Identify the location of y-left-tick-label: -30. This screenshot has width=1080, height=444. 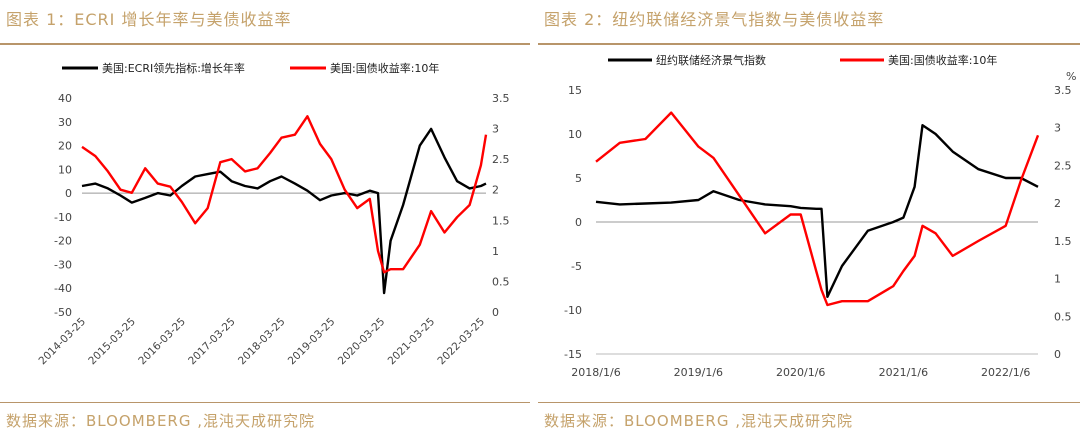
(63, 264).